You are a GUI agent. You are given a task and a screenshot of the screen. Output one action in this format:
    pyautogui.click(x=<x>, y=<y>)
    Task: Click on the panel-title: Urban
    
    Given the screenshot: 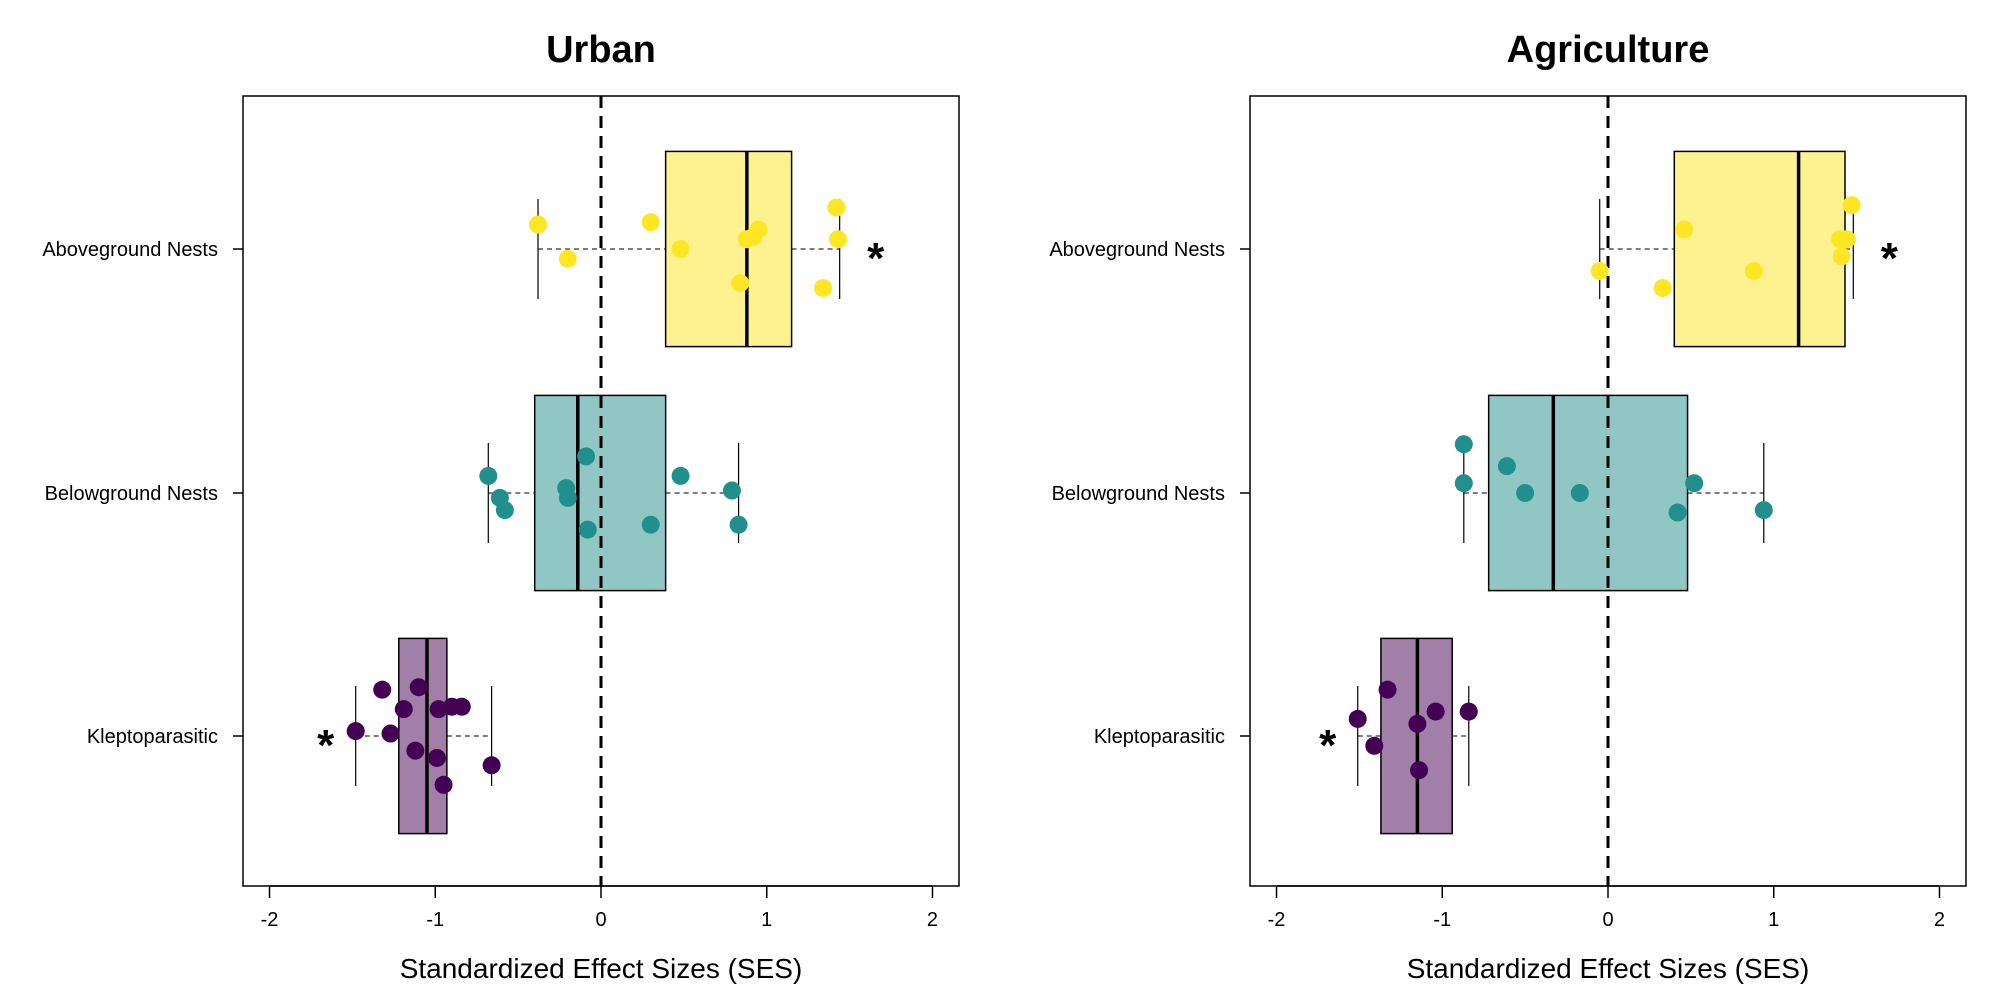 What is the action you would take?
    pyautogui.click(x=601, y=50)
    